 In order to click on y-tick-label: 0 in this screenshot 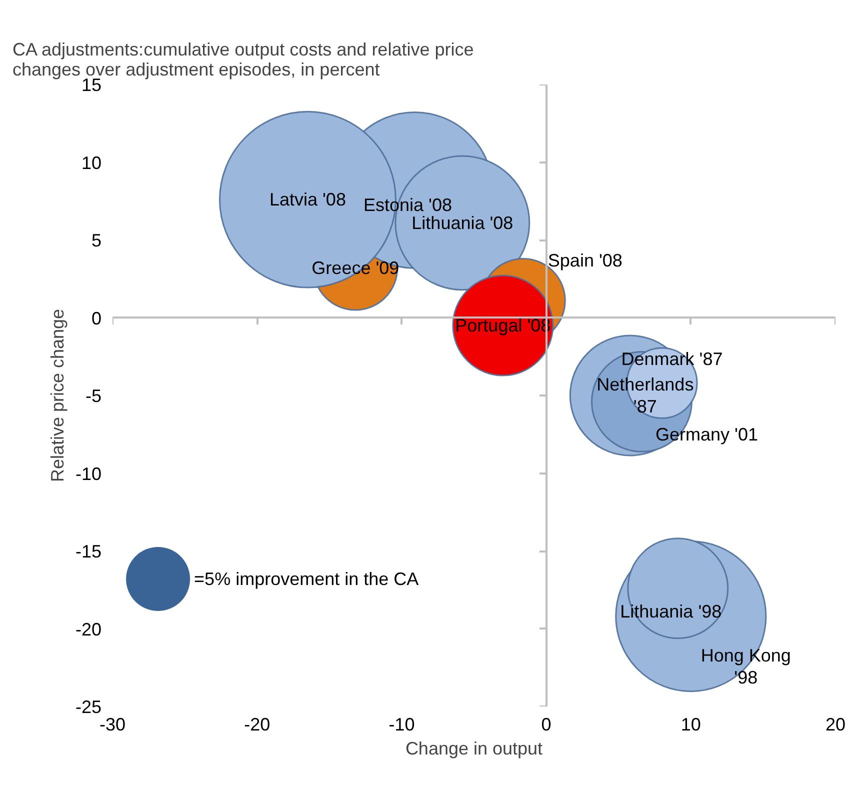, I will do `click(96, 318)`.